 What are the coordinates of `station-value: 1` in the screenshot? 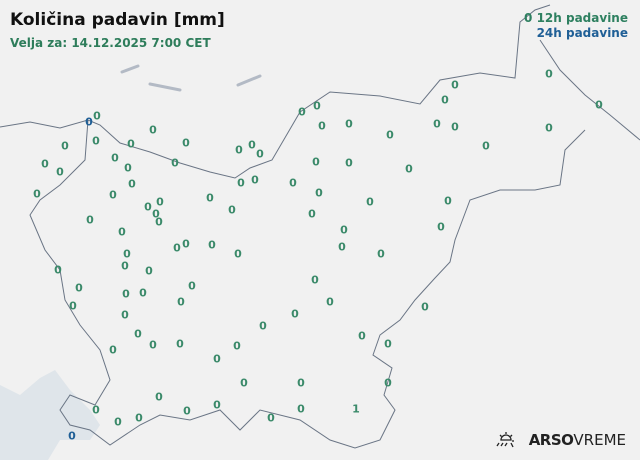 It's located at (356, 409).